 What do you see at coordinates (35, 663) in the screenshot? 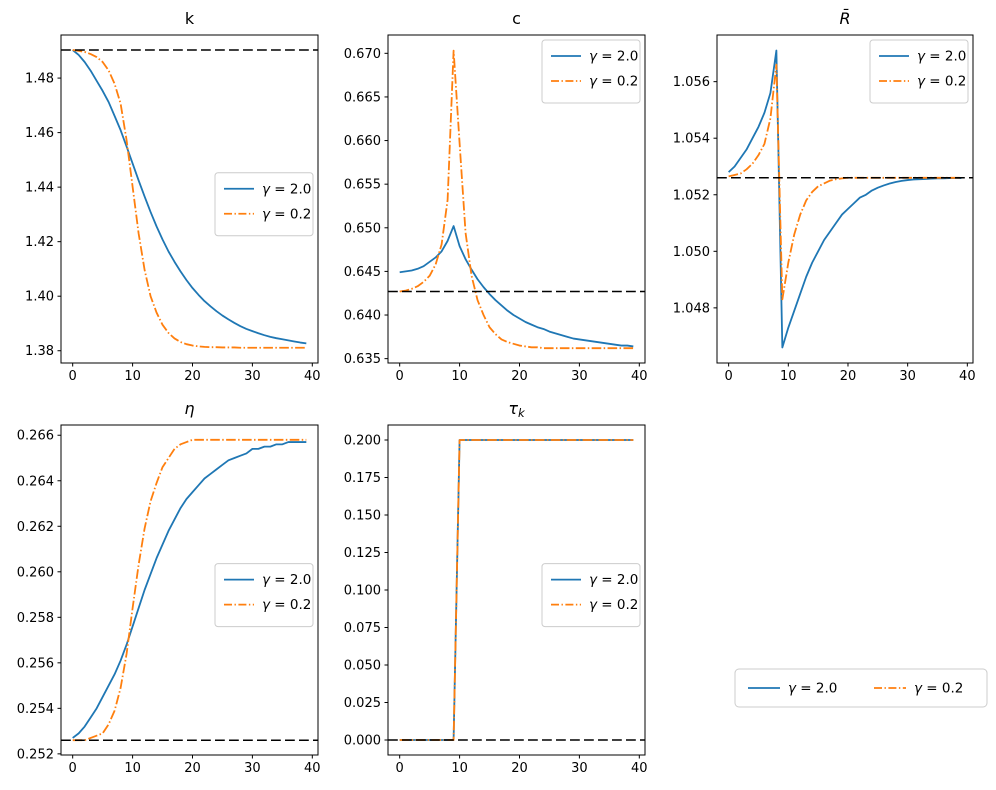
I see `y-tick-label: 0.256` at bounding box center [35, 663].